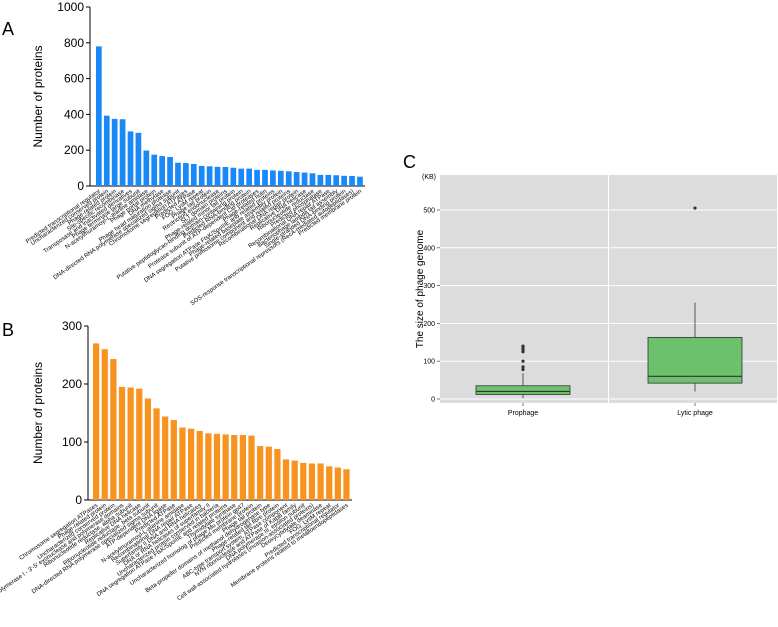 The height and width of the screenshot is (627, 778). Describe the element at coordinates (429, 211) in the screenshot. I see `y-tick-label: 500` at that location.